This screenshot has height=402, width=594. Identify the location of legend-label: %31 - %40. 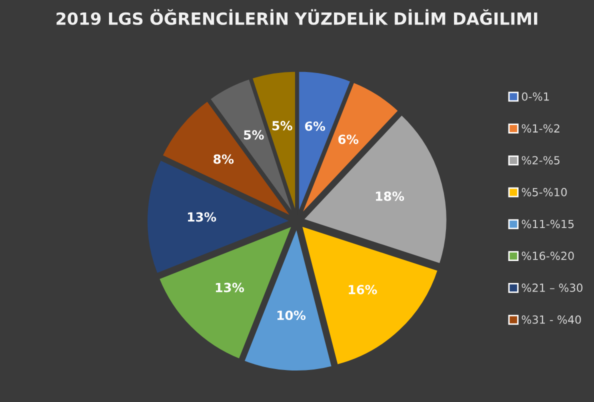
(551, 319).